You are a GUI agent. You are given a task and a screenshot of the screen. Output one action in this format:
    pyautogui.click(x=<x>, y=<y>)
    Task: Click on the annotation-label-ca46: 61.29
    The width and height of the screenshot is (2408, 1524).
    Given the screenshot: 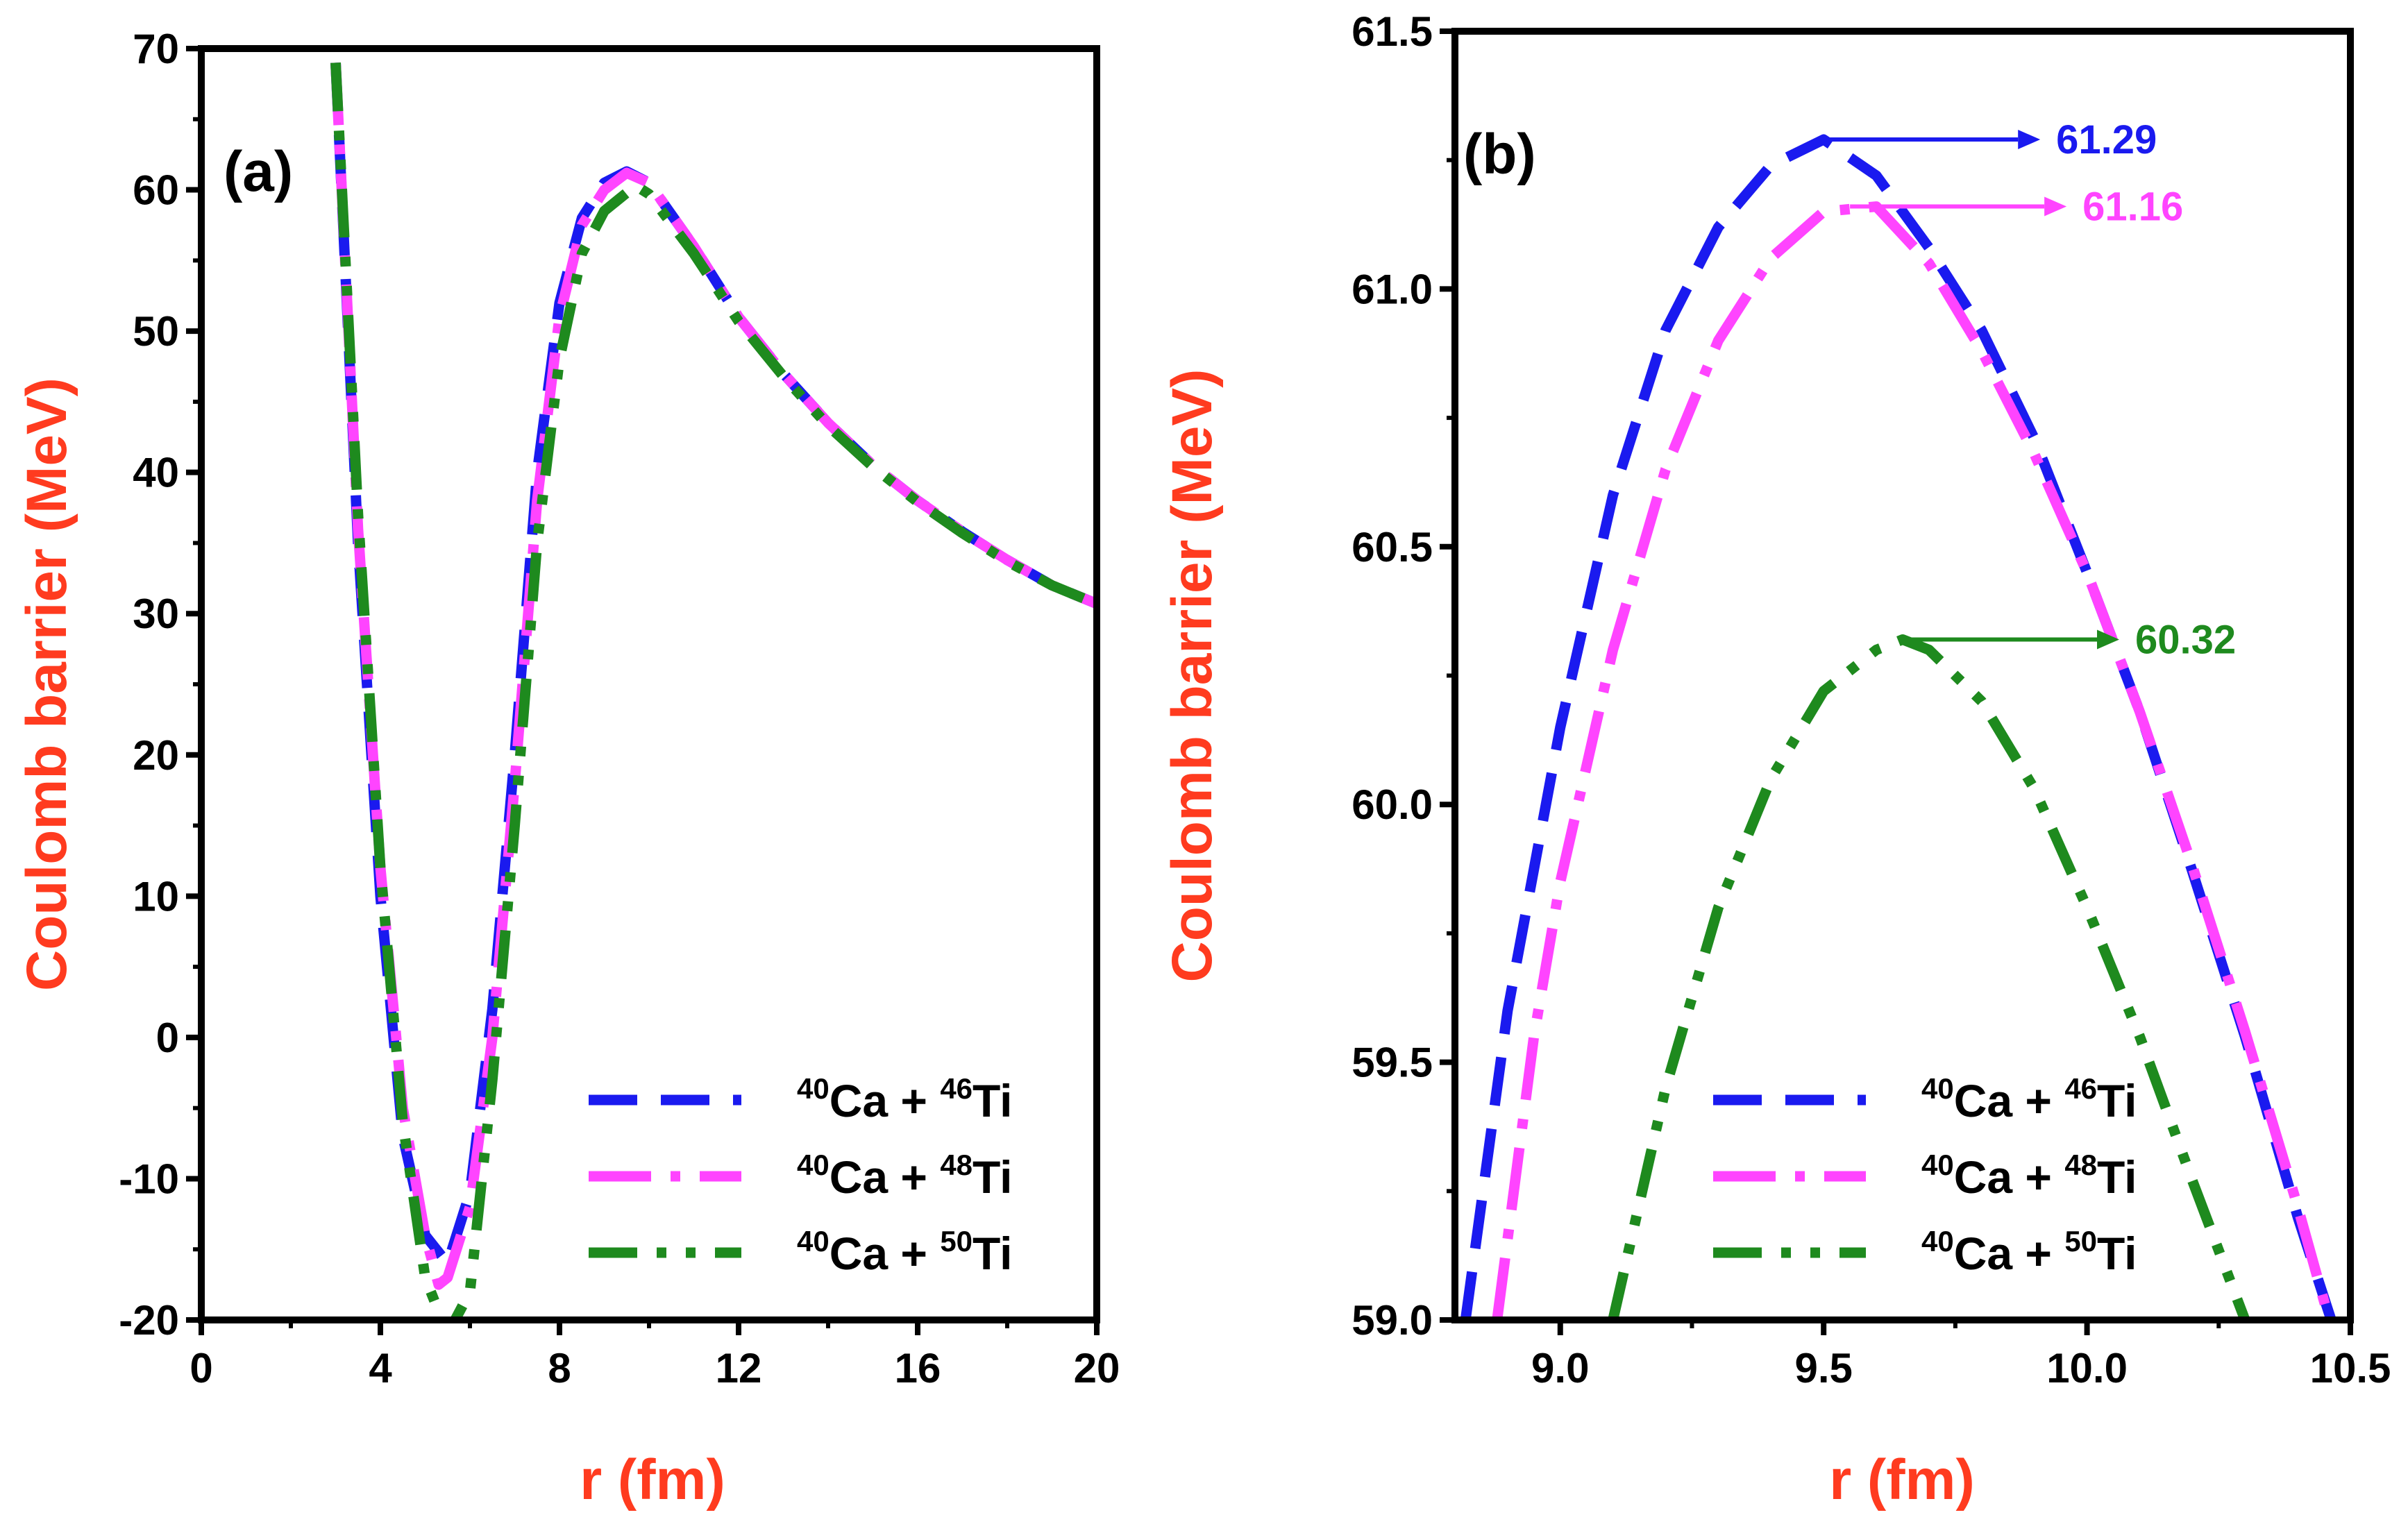 What is the action you would take?
    pyautogui.click(x=2106, y=140)
    